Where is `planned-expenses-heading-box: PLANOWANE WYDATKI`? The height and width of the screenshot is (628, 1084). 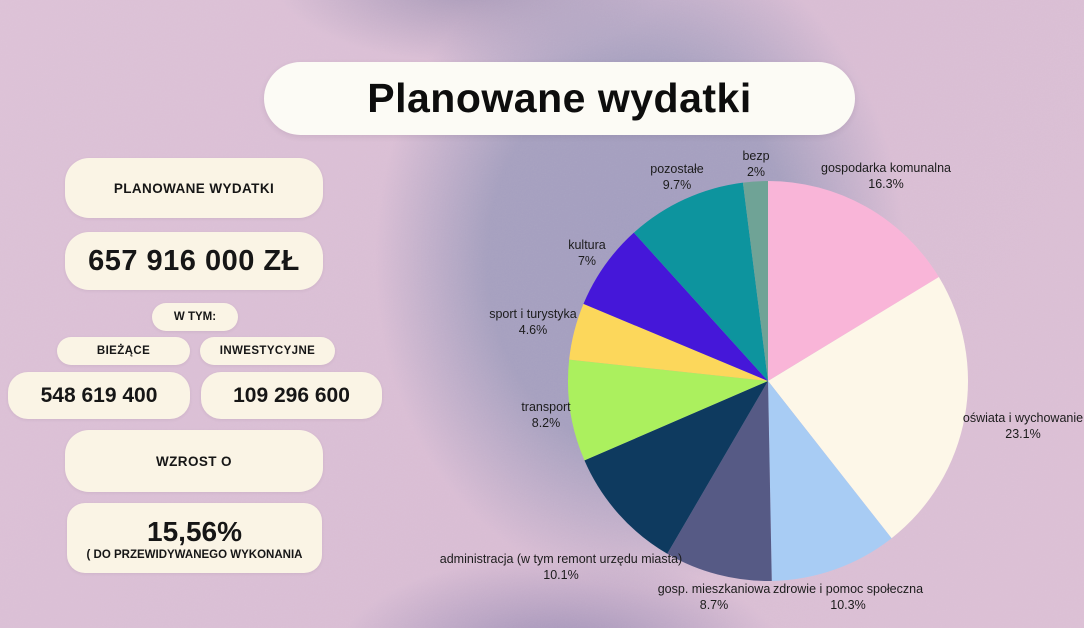 planned-expenses-heading-box: PLANOWANE WYDATKI is located at coordinates (194, 188).